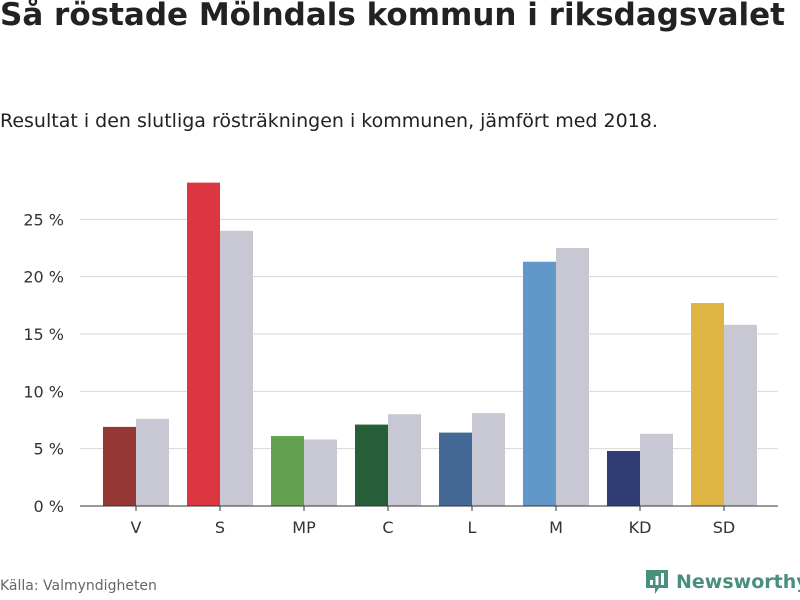 This screenshot has width=800, height=600. I want to click on y-tick-label: 15 %, so click(43, 334).